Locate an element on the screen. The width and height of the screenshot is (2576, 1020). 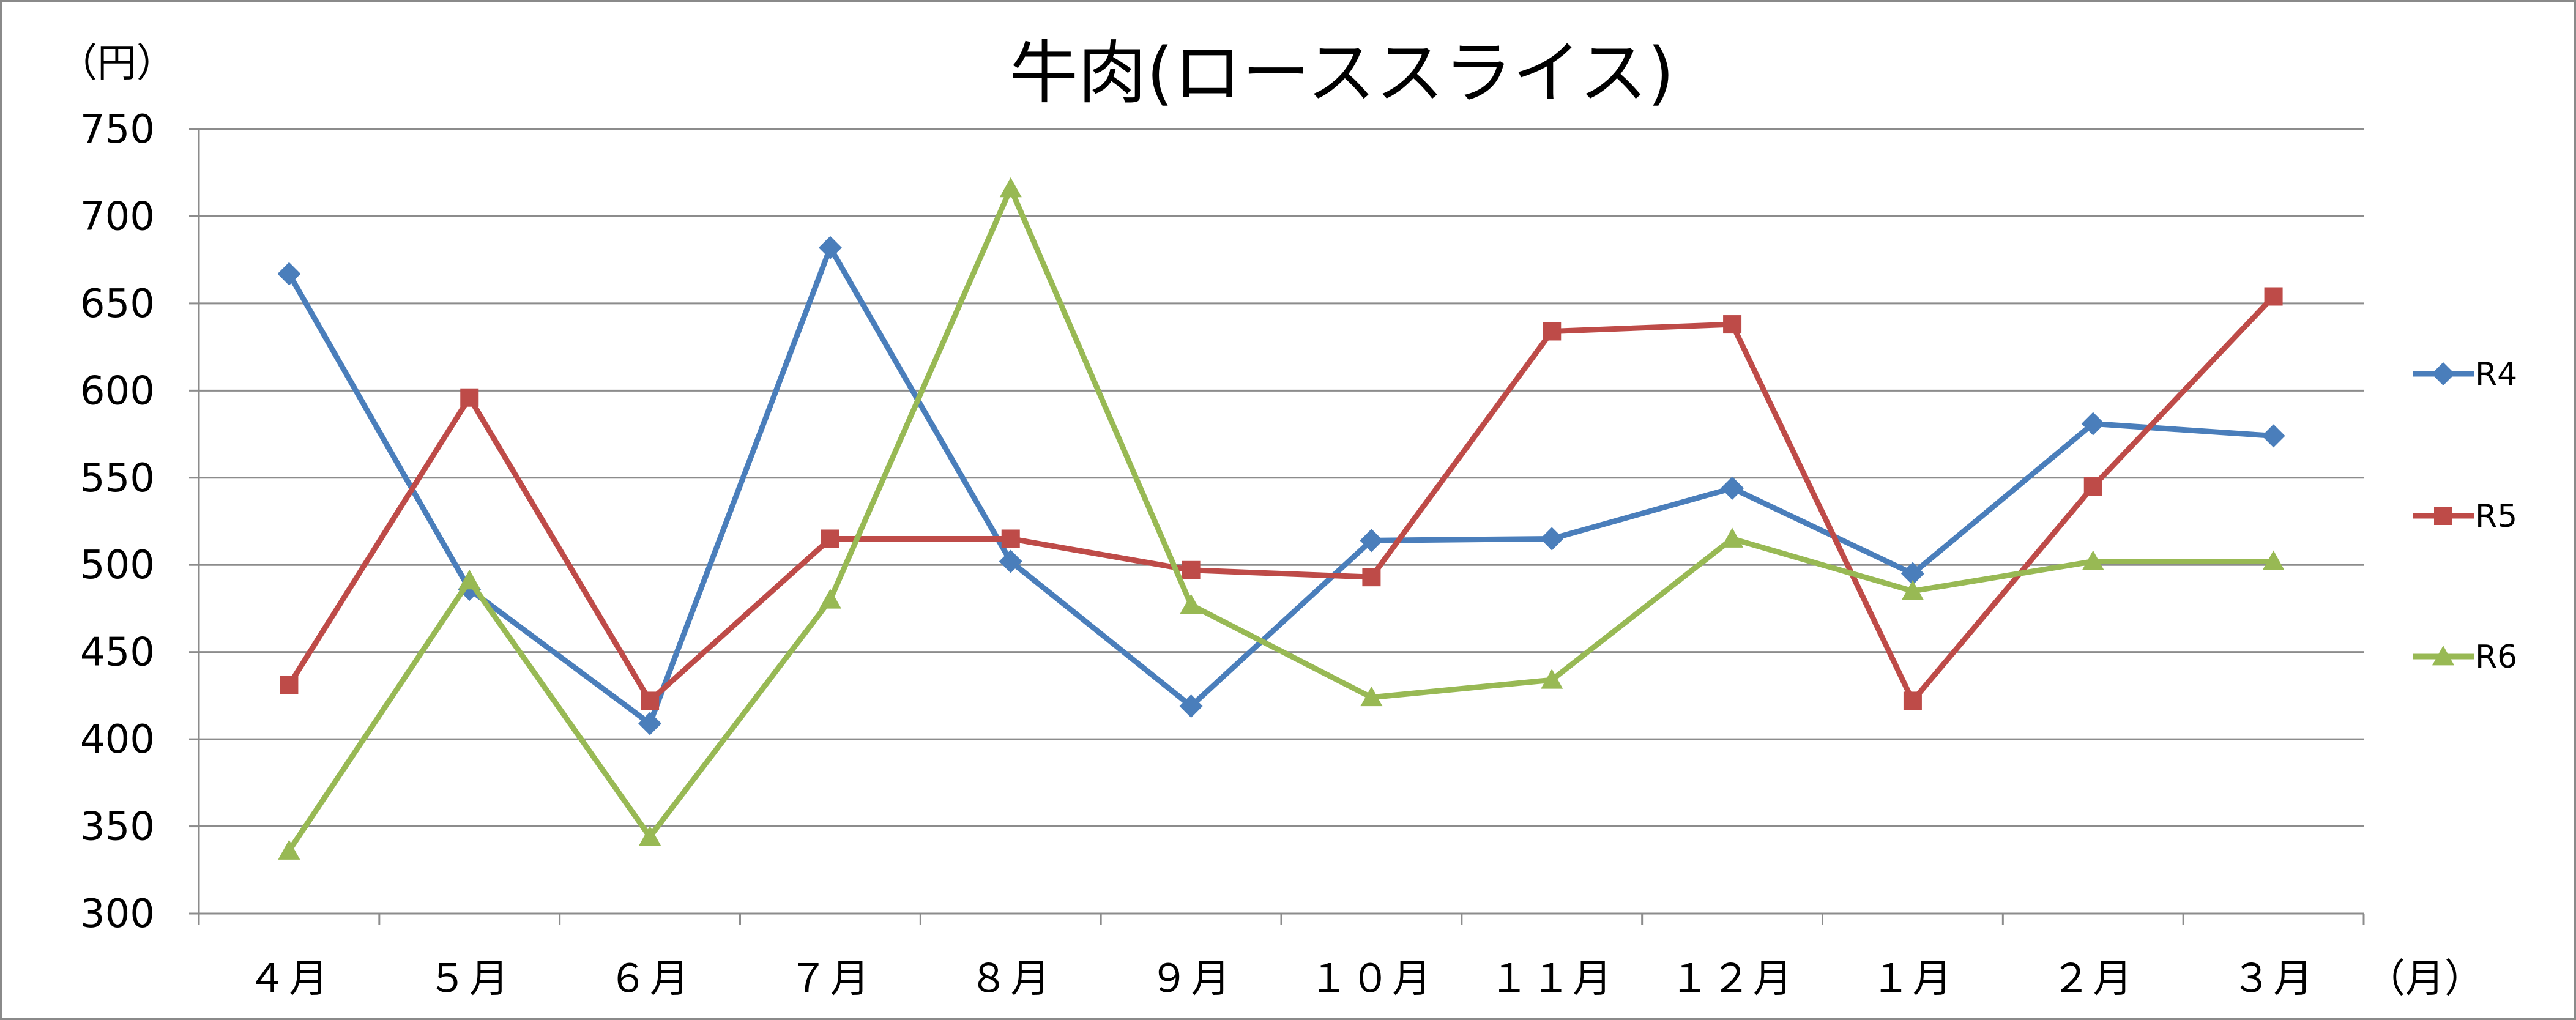
legend-item-r4: R4 is located at coordinates (2465, 374).